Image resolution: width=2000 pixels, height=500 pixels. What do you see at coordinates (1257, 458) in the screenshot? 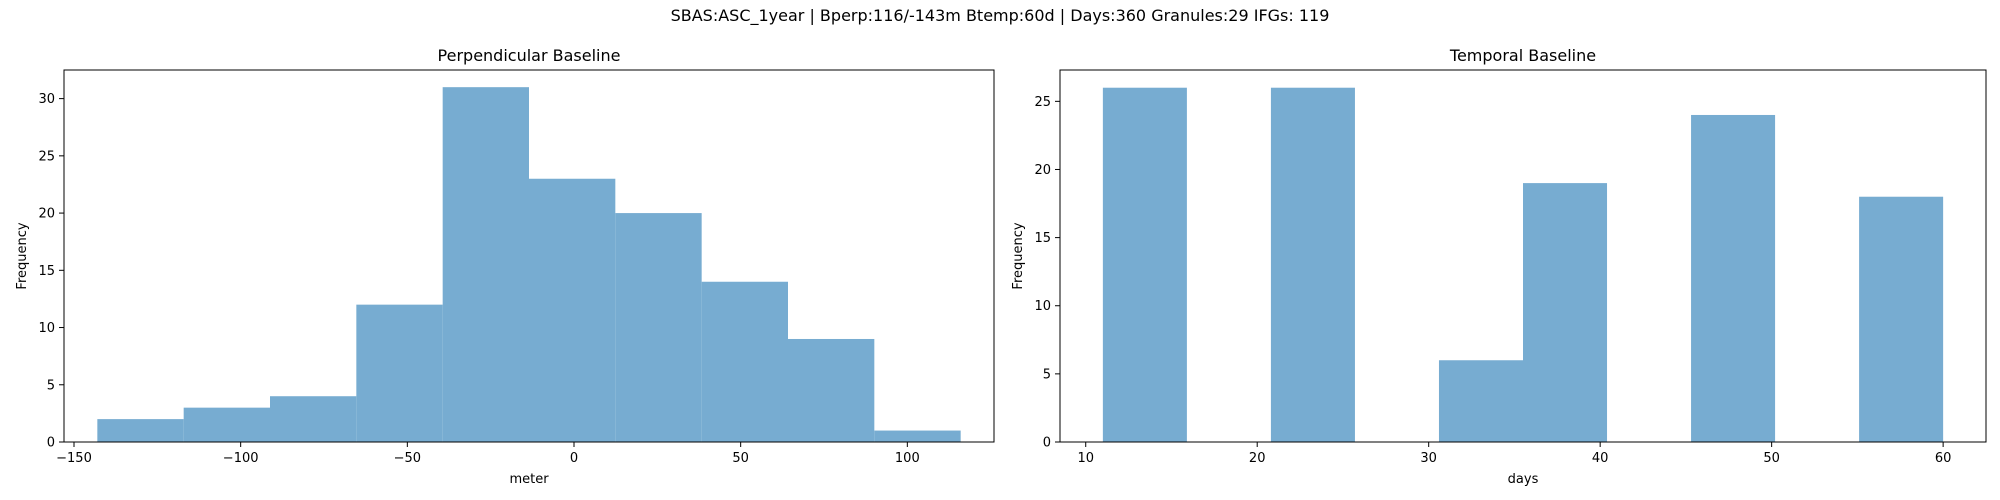
I see `panel-2-x-tick-label: 20` at bounding box center [1257, 458].